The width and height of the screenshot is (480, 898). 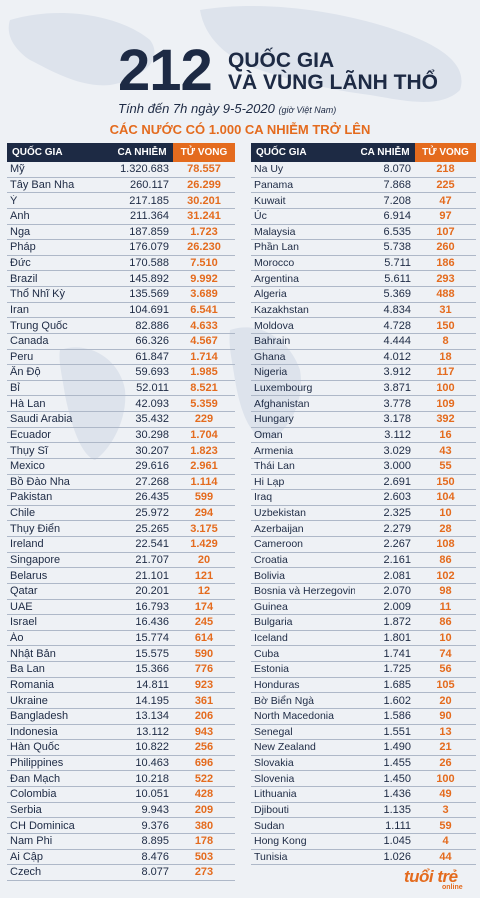 I want to click on cases-cell: 2.161, so click(x=397, y=559).